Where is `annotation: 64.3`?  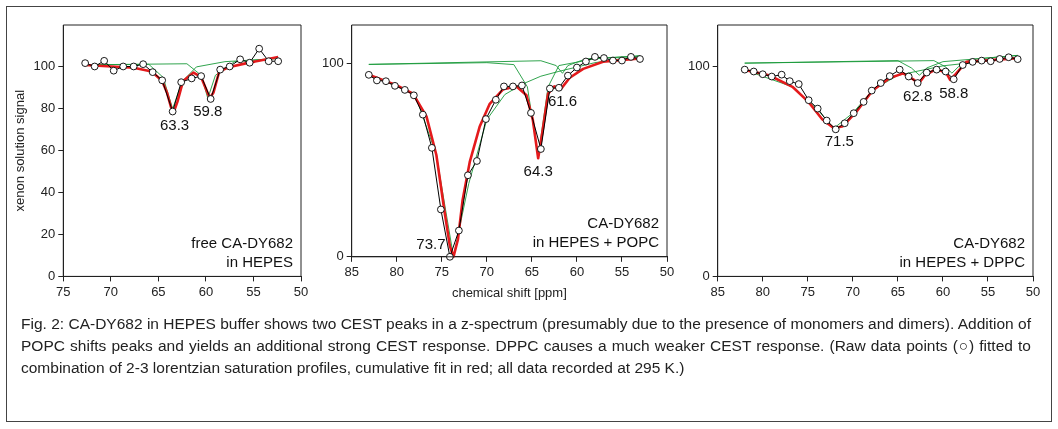
annotation: 64.3 is located at coordinates (538, 170).